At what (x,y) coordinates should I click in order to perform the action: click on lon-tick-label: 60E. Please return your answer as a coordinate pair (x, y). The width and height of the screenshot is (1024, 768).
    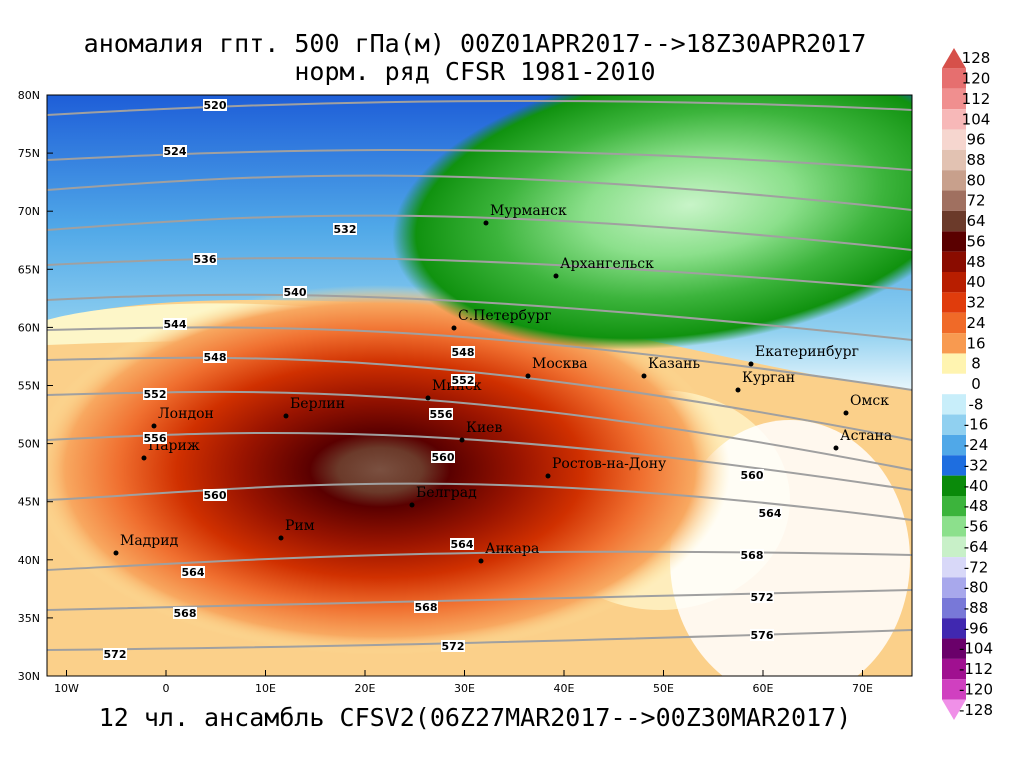
    Looking at the image, I should click on (763, 688).